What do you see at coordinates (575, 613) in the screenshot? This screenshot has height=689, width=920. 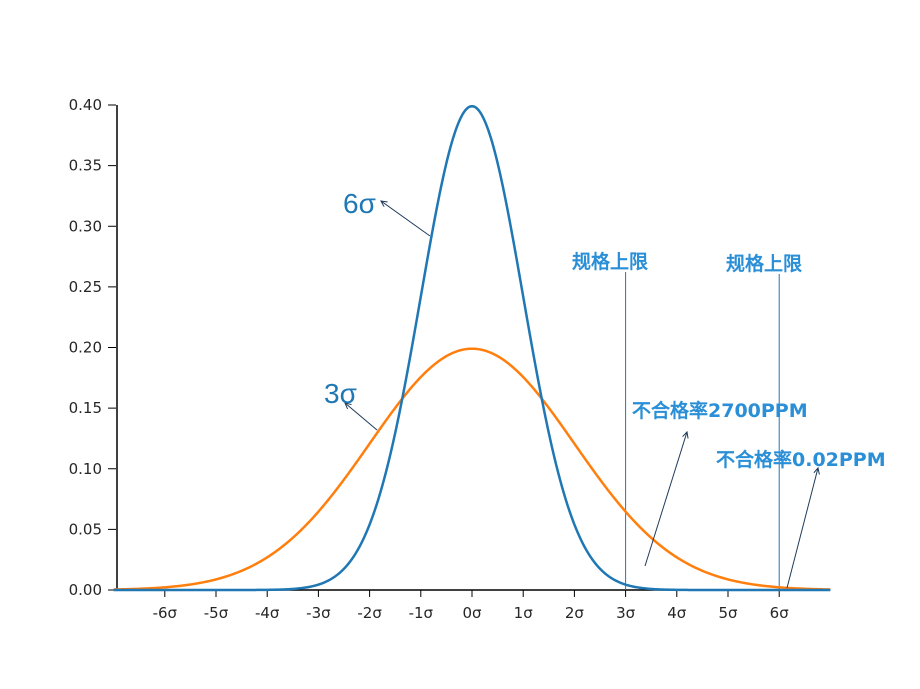 I see `x-tick-label: 2σ` at bounding box center [575, 613].